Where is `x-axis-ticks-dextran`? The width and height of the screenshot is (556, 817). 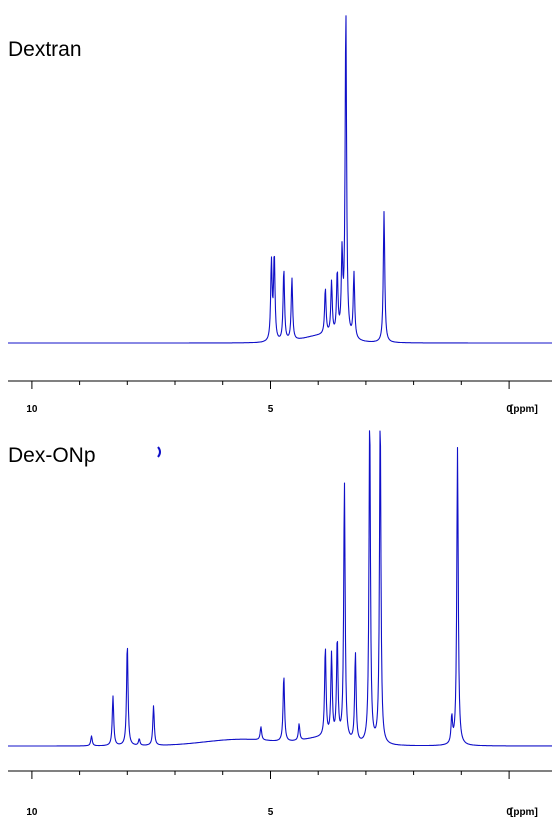 x-axis-ticks-dextran is located at coordinates (270, 385).